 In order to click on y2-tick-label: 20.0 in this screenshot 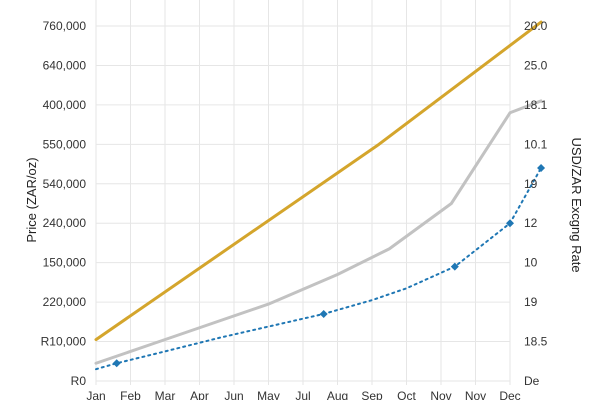, I will do `click(536, 26)`.